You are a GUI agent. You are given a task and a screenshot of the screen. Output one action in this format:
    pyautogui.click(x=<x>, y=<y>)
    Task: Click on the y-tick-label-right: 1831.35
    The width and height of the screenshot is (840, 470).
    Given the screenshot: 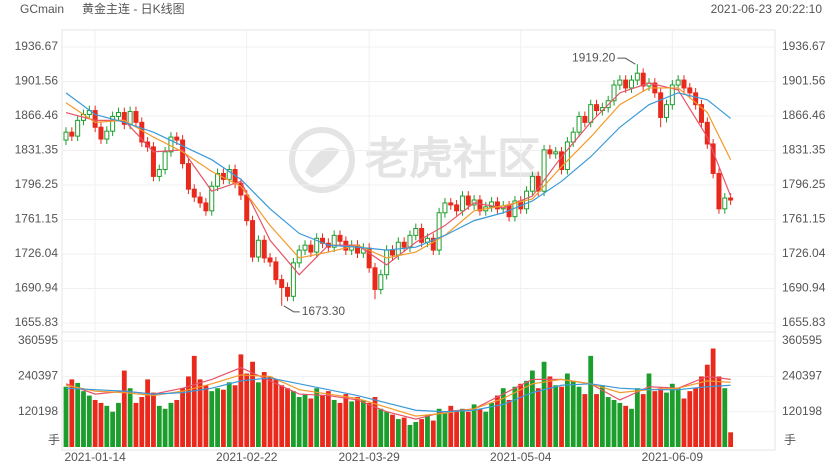 What is the action you would take?
    pyautogui.click(x=804, y=150)
    